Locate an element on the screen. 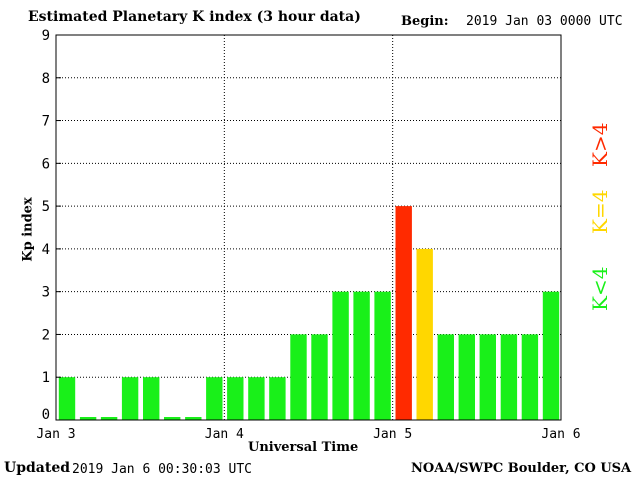 The height and width of the screenshot is (480, 640). legend-high: K>4 is located at coordinates (600, 144).